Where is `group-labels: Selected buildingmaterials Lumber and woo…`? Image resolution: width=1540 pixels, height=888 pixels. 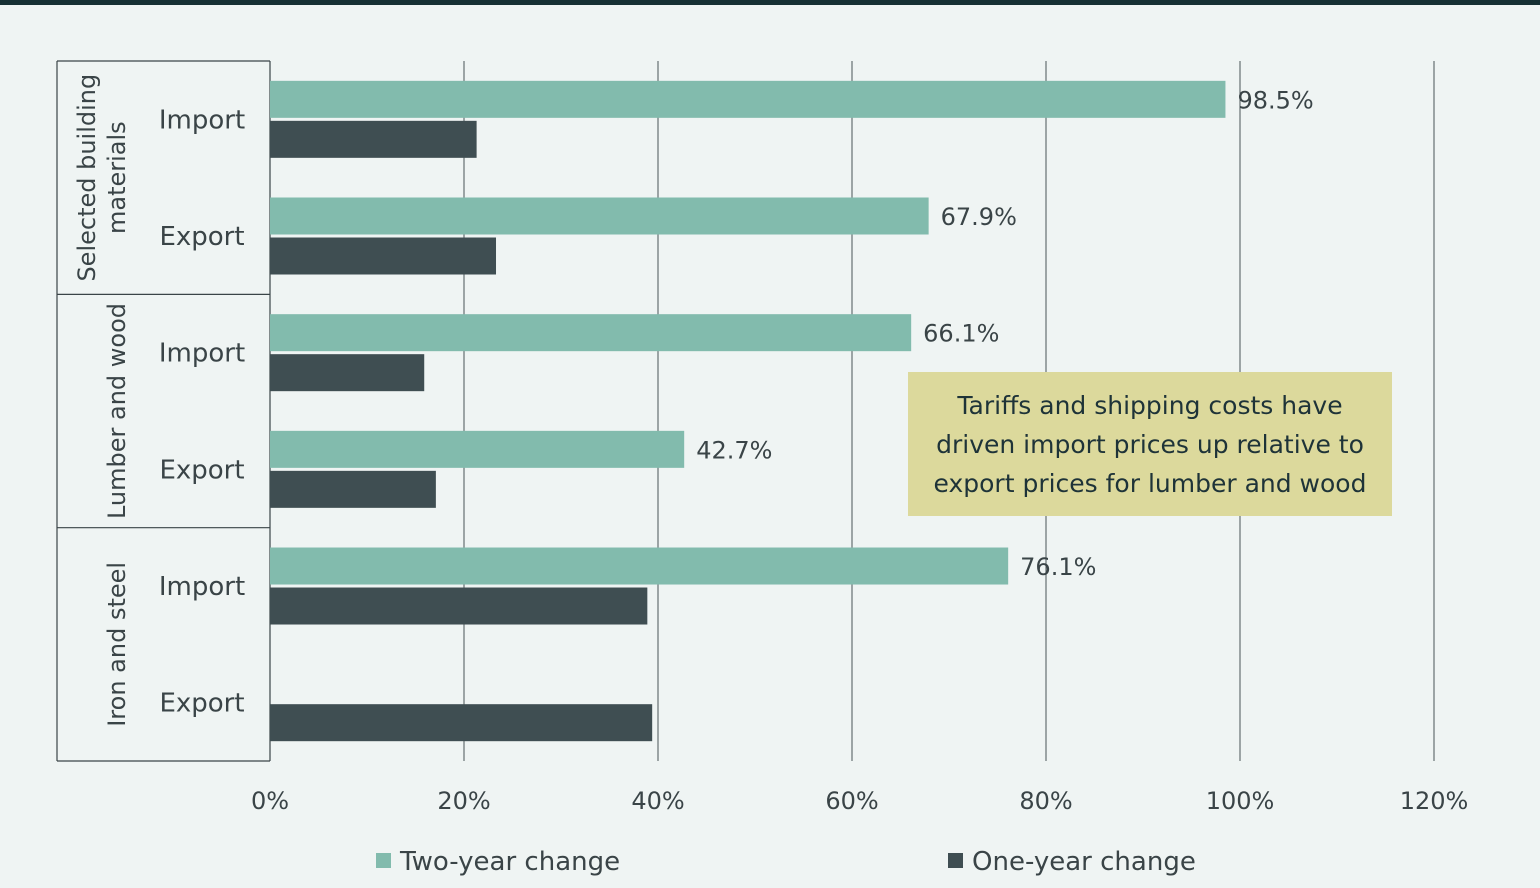 group-labels: Selected buildingmaterials Lumber and woo… is located at coordinates (102, 400).